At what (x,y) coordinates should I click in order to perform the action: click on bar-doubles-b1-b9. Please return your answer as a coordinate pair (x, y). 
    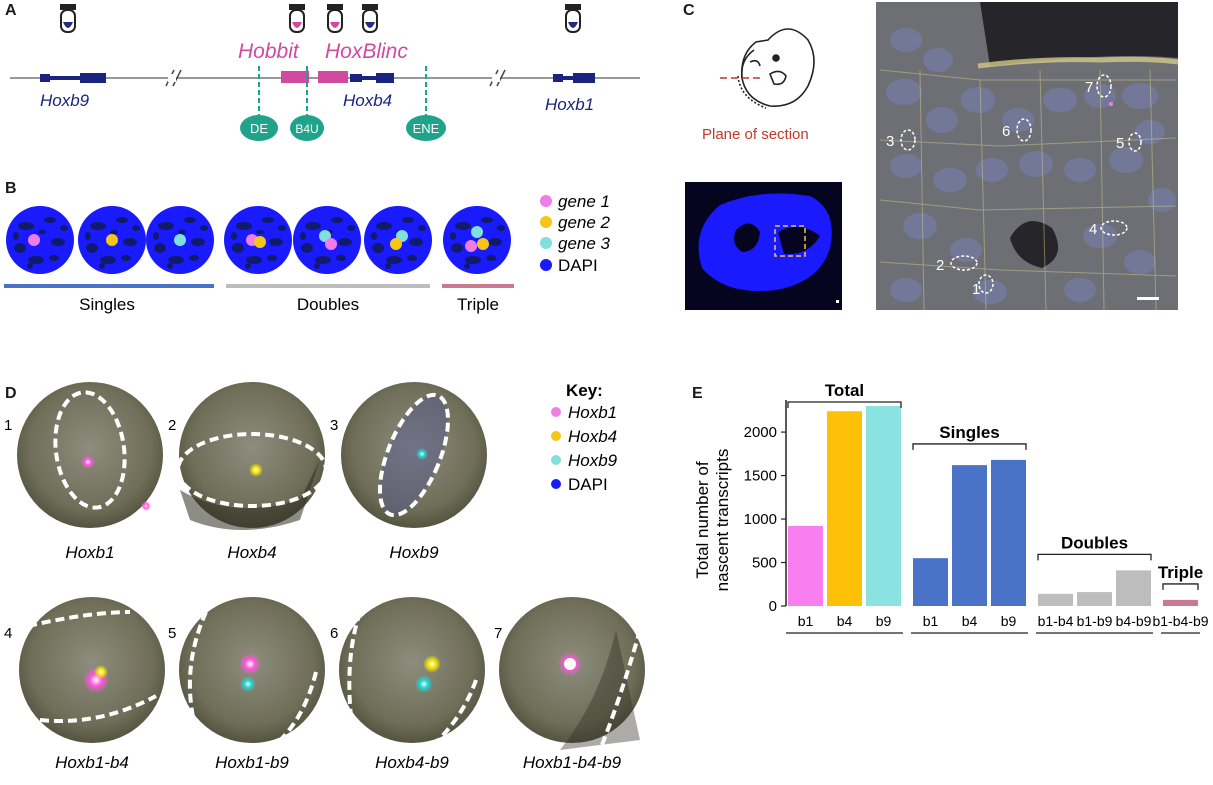
    Looking at the image, I should click on (1094, 599).